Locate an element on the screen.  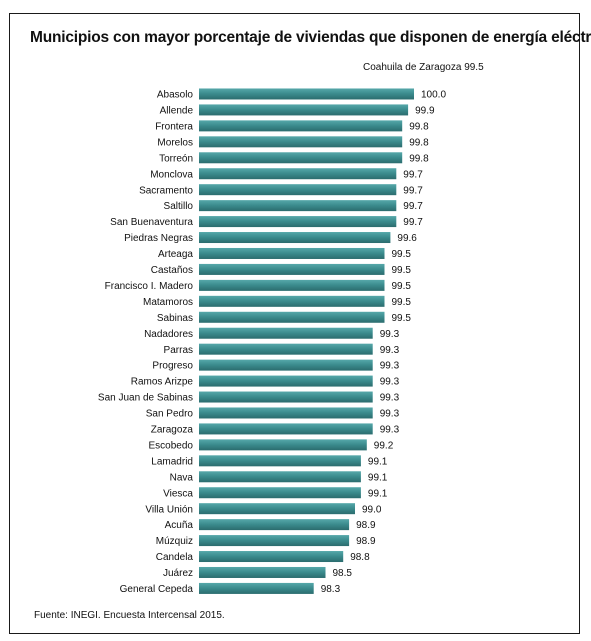
category-label: Nadadores is located at coordinates (168, 334).